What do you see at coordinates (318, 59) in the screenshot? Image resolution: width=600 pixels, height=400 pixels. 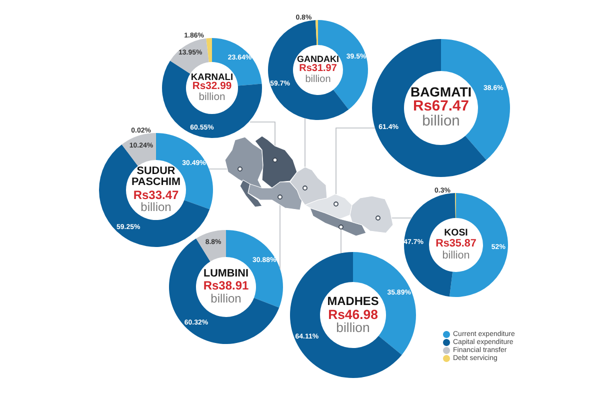 I see `slice-label: GANDAKI` at bounding box center [318, 59].